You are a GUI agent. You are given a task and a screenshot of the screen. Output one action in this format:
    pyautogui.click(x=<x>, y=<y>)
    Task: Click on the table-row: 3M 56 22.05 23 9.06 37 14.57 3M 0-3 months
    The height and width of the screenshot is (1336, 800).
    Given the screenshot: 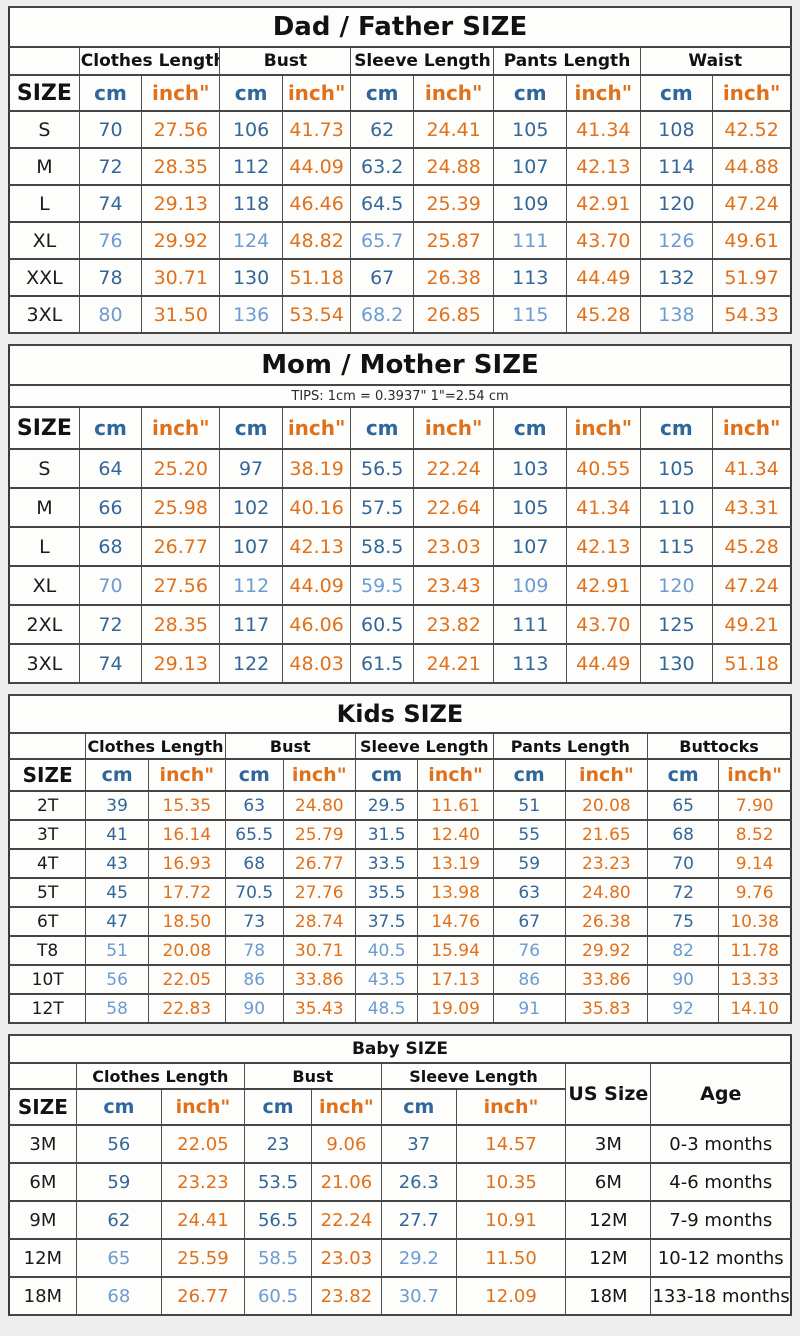 What is the action you would take?
    pyautogui.click(x=400, y=1144)
    